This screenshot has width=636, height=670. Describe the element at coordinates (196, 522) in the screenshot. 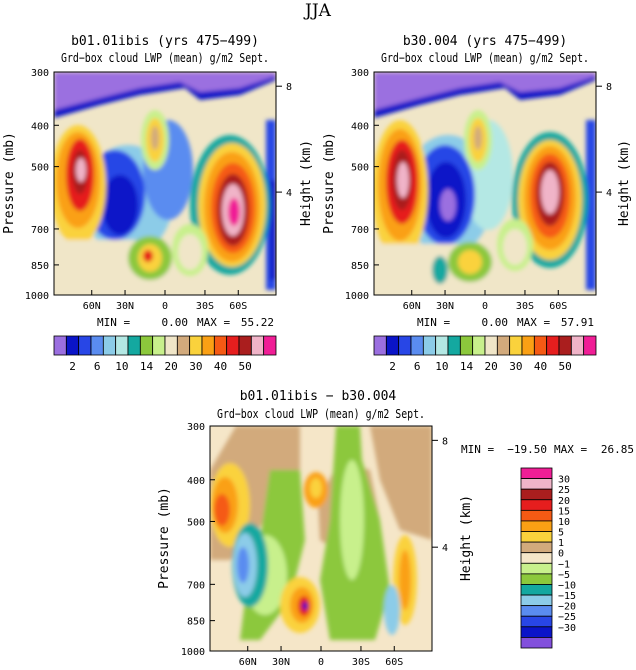

I see `panel-c-ytick-label: 500` at that location.